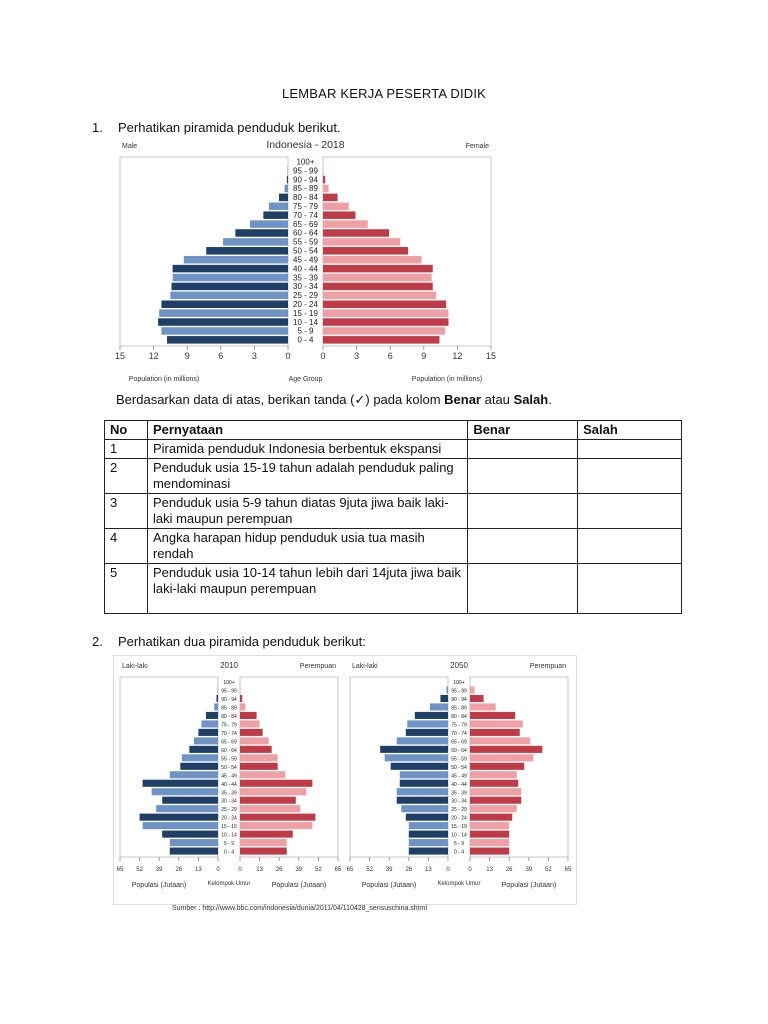 The width and height of the screenshot is (768, 1024). What do you see at coordinates (298, 870) in the screenshot?
I see `right-tick-label: 39` at bounding box center [298, 870].